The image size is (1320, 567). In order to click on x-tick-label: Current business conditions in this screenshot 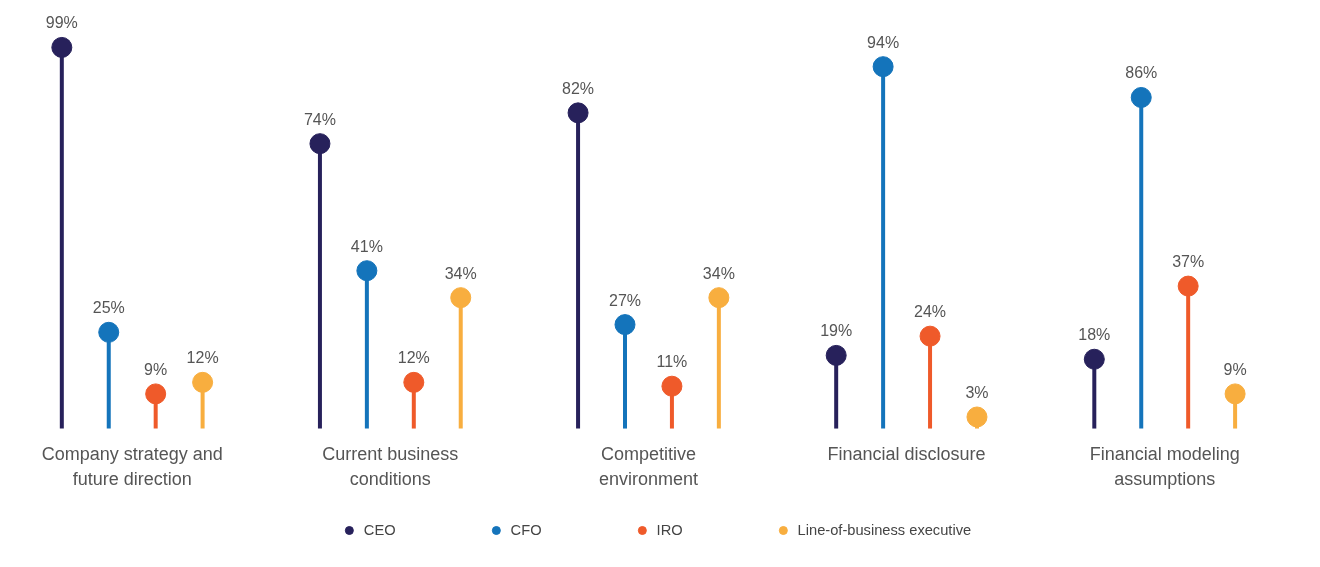, I will do `click(390, 466)`.